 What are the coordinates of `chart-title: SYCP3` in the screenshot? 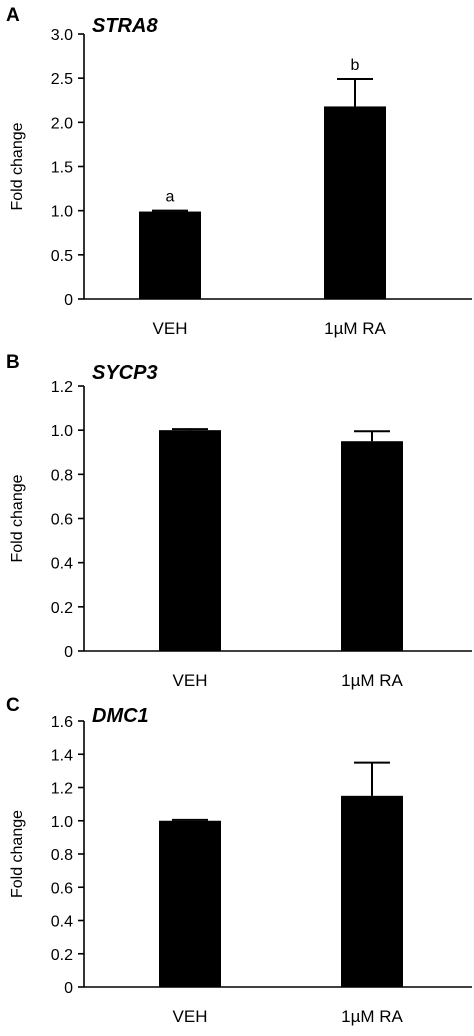 It's located at (125, 373).